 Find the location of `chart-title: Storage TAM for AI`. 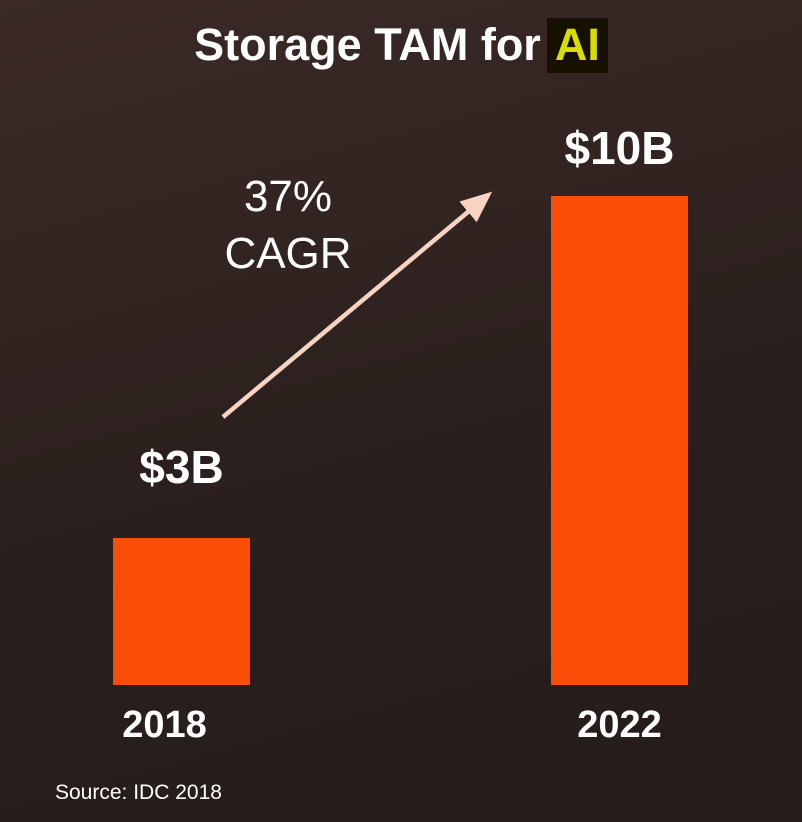

chart-title: Storage TAM for AI is located at coordinates (401, 45).